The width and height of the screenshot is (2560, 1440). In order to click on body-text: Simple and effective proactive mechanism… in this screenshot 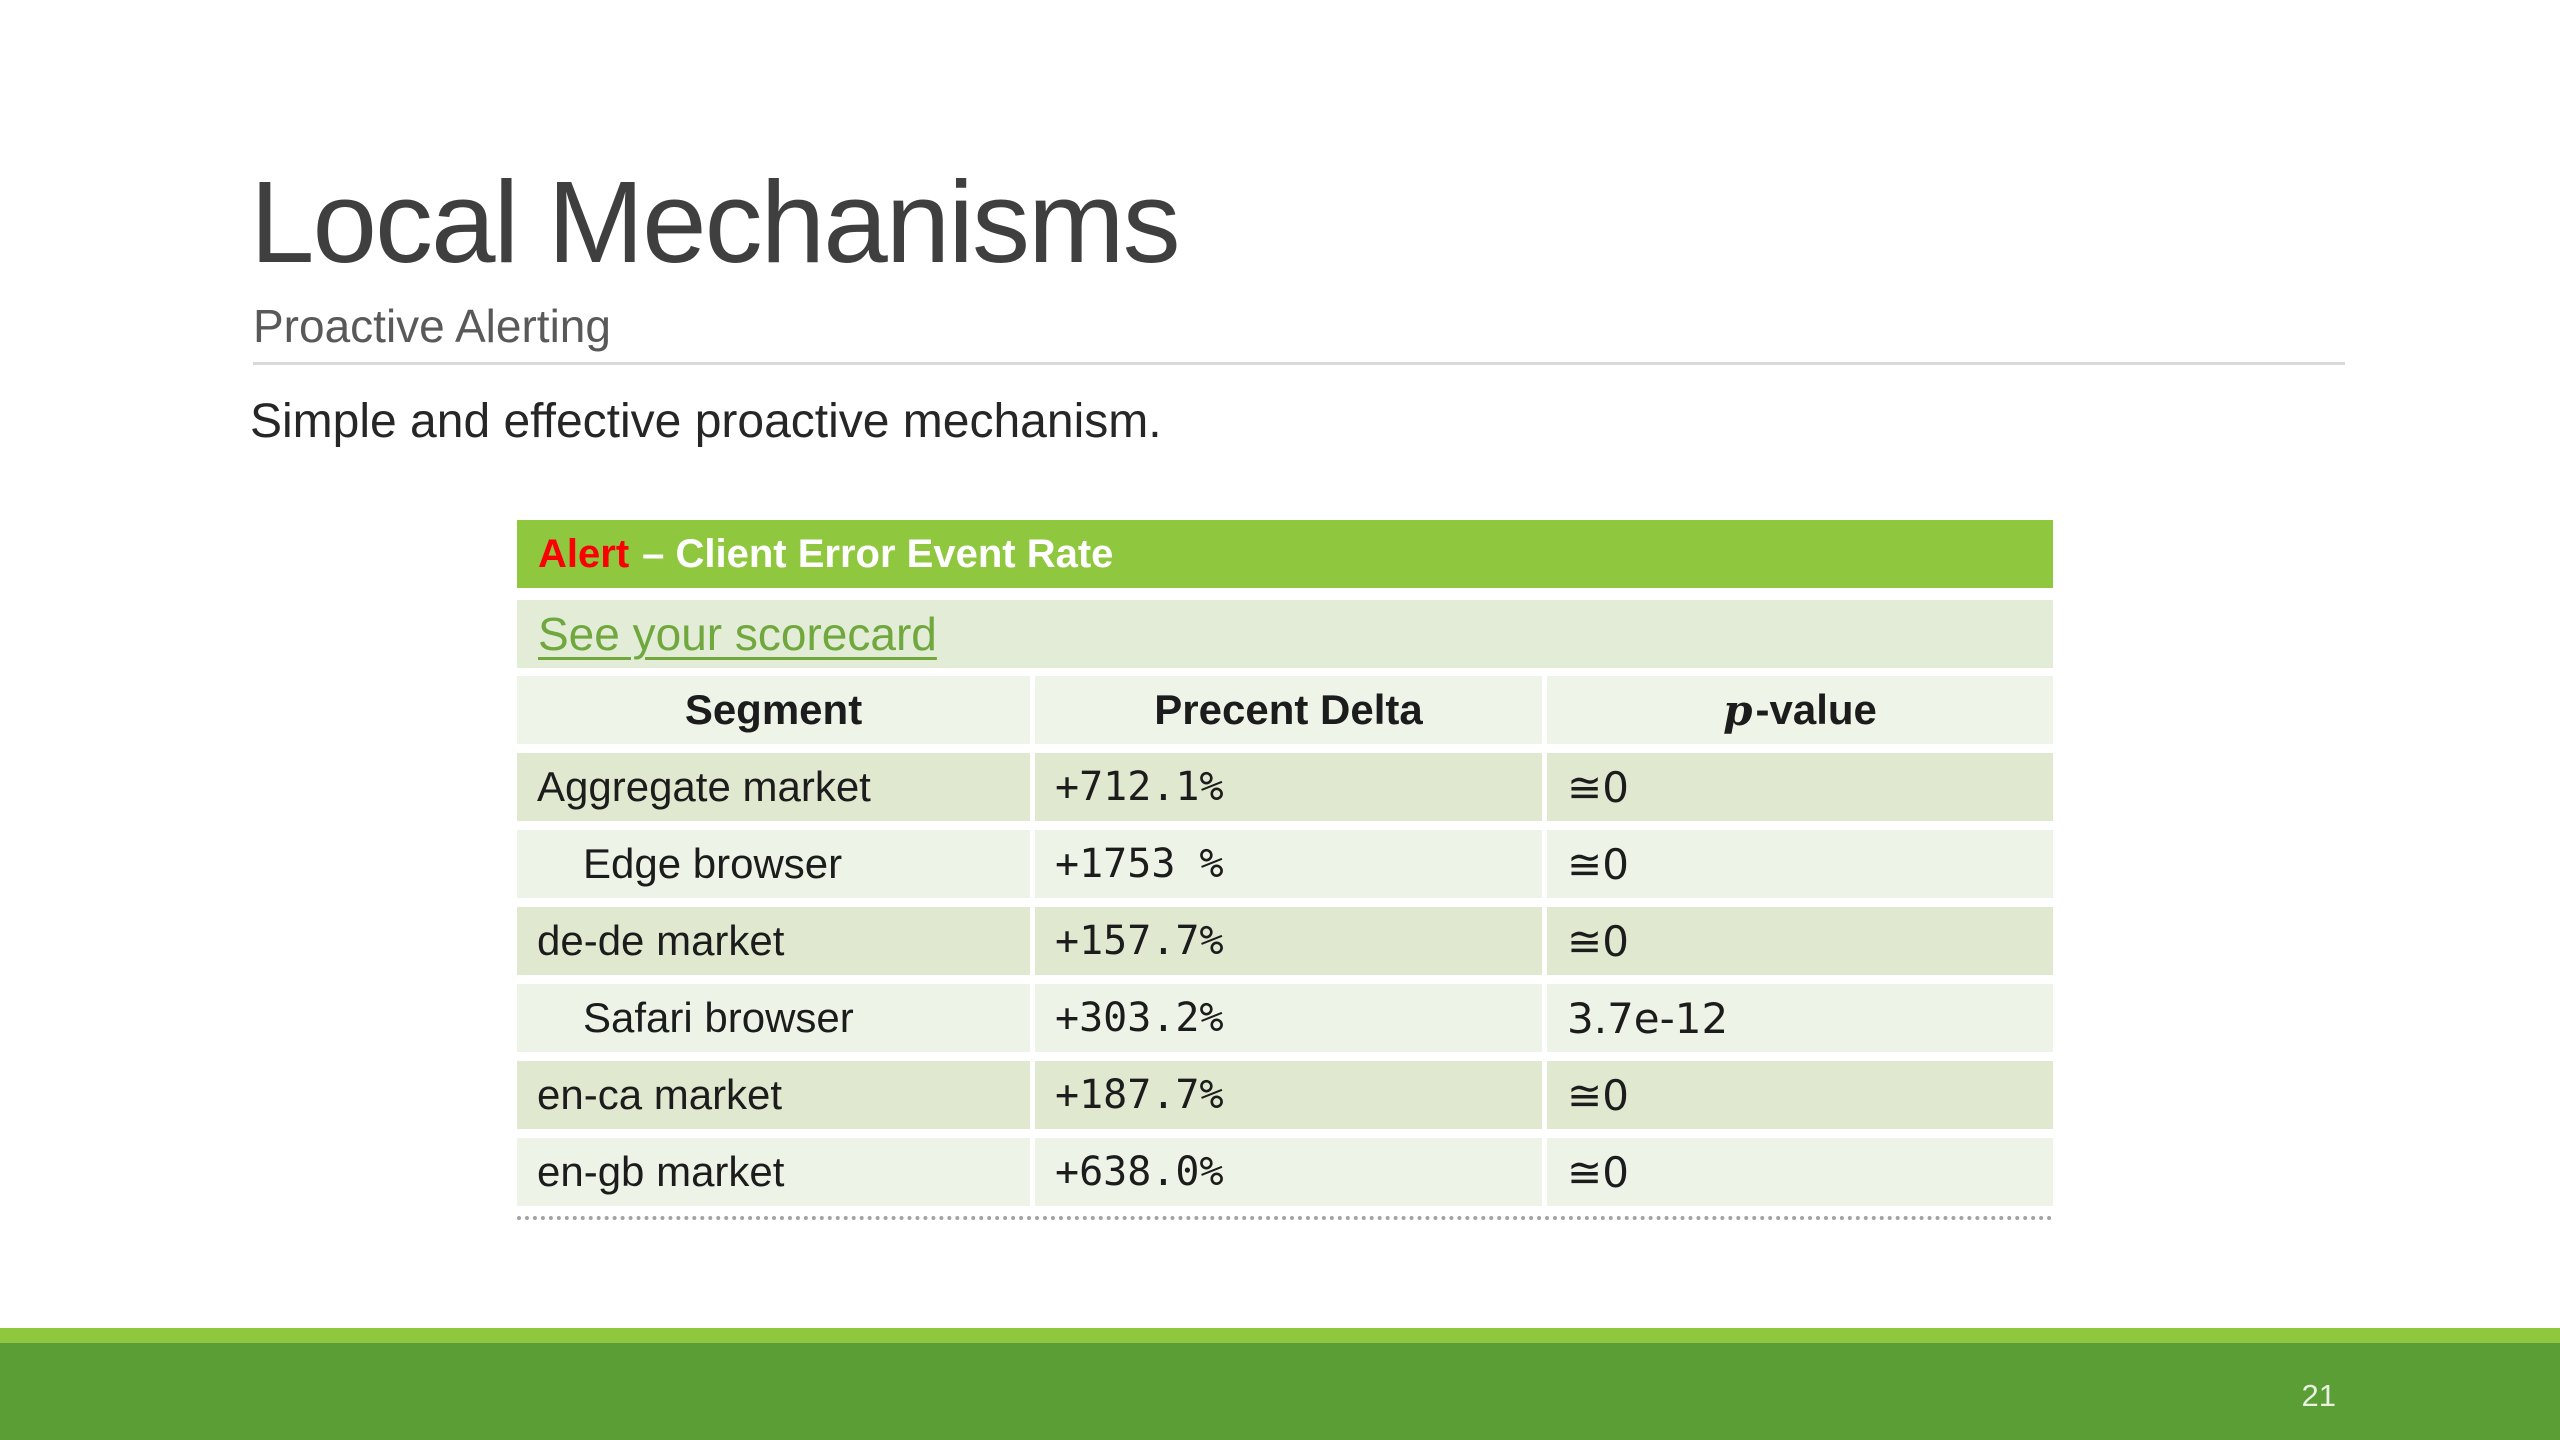, I will do `click(706, 421)`.